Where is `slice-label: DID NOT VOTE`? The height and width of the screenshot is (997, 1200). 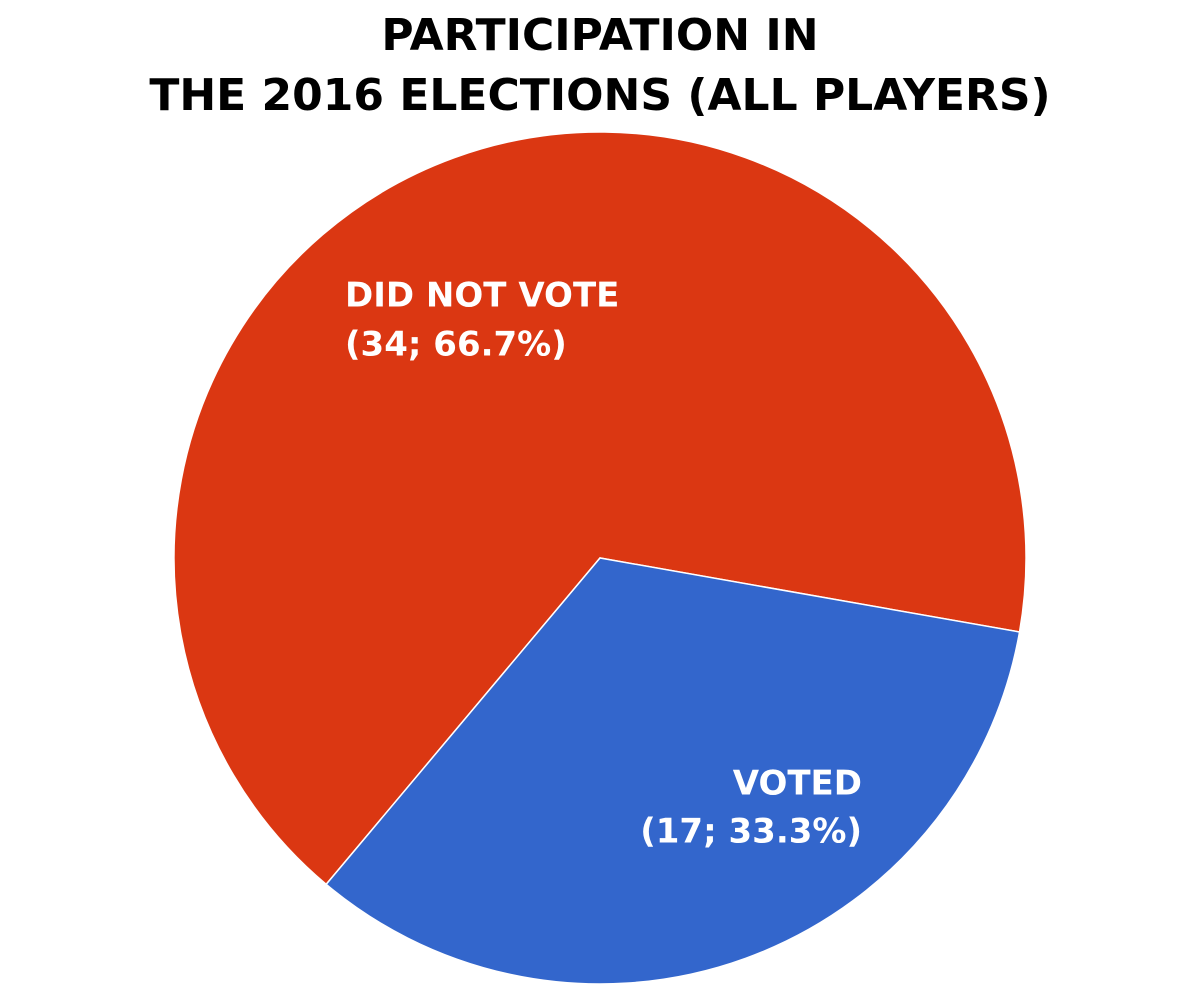 slice-label: DID NOT VOTE is located at coordinates (482, 296).